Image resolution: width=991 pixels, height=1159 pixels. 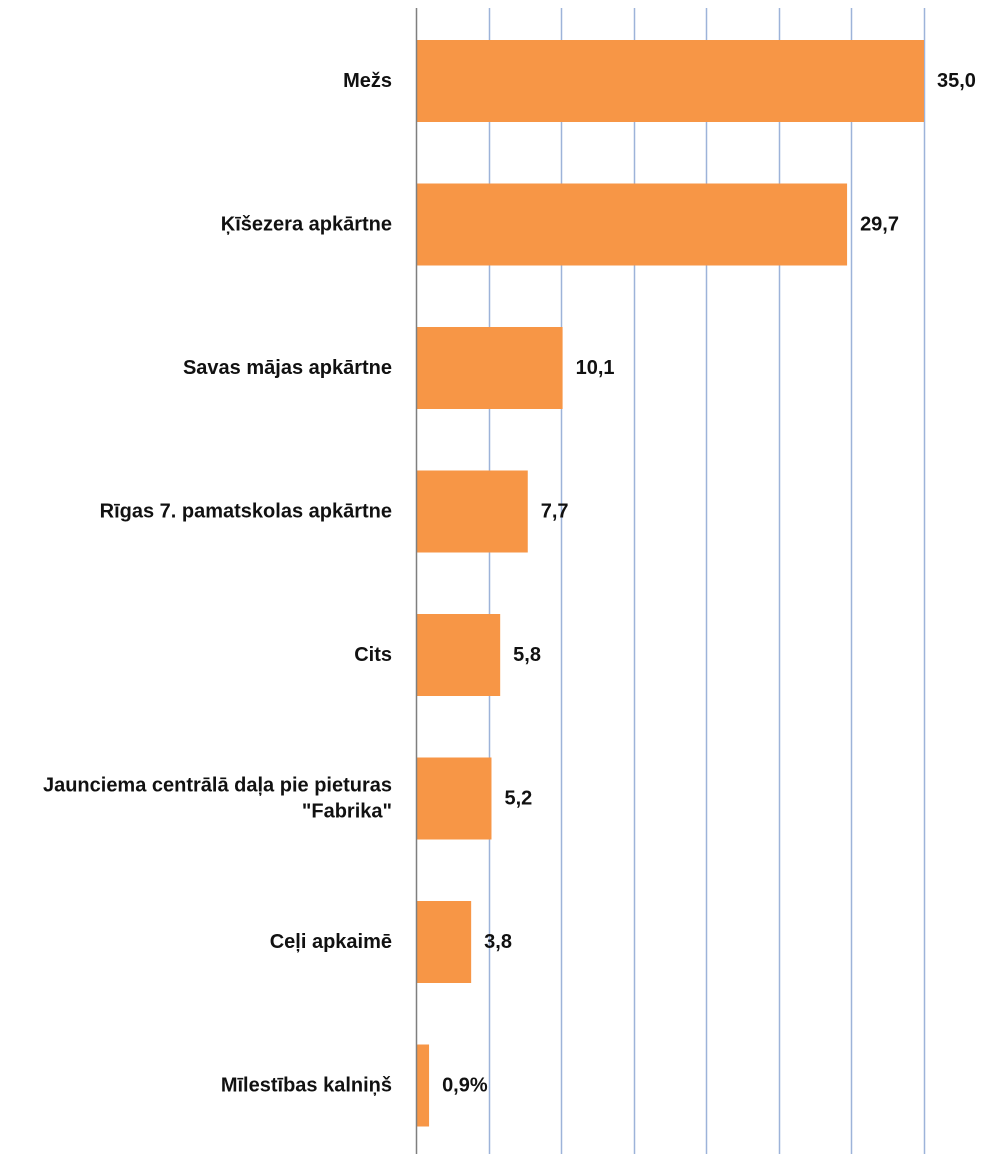 I want to click on category-label-3: Savas mājas apkārtne, so click(x=287, y=368).